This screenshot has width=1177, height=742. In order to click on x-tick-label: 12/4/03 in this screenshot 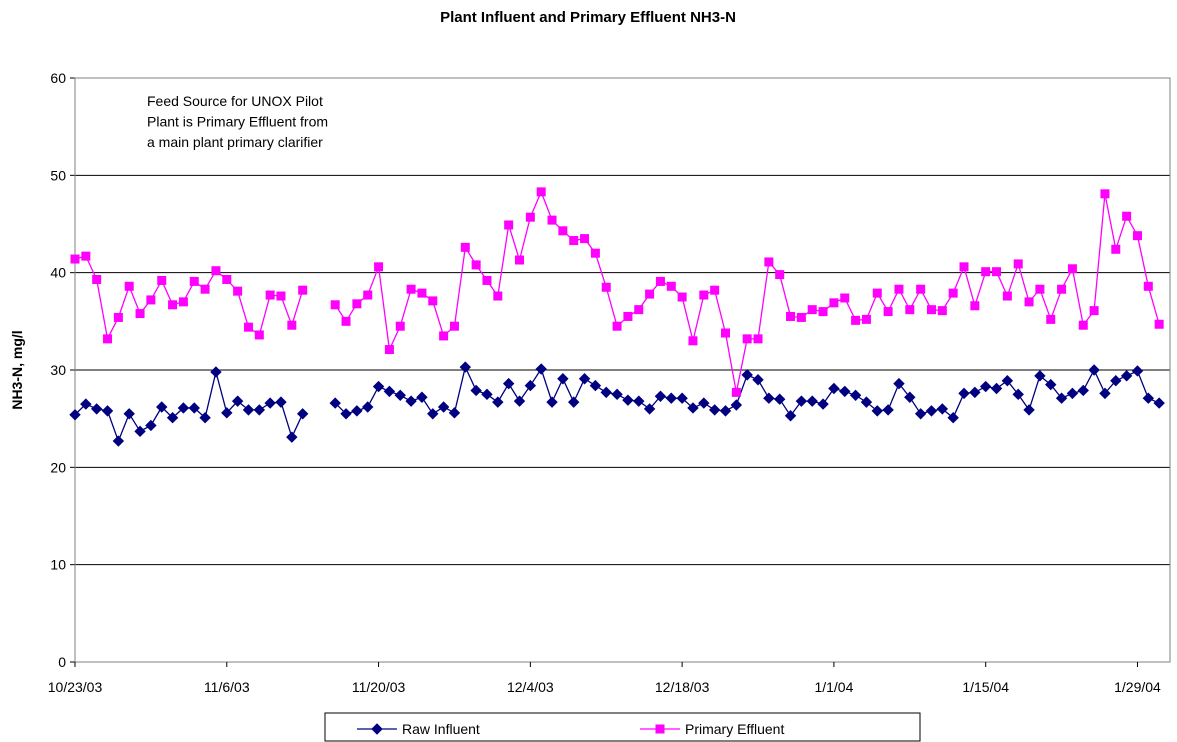, I will do `click(530, 687)`.